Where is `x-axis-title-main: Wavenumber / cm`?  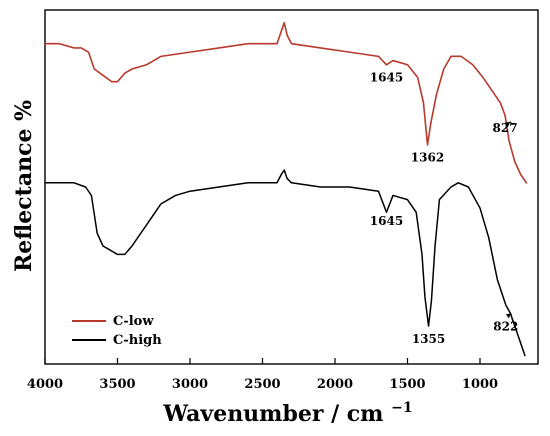
x-axis-title-main: Wavenumber / cm is located at coordinates (272, 414).